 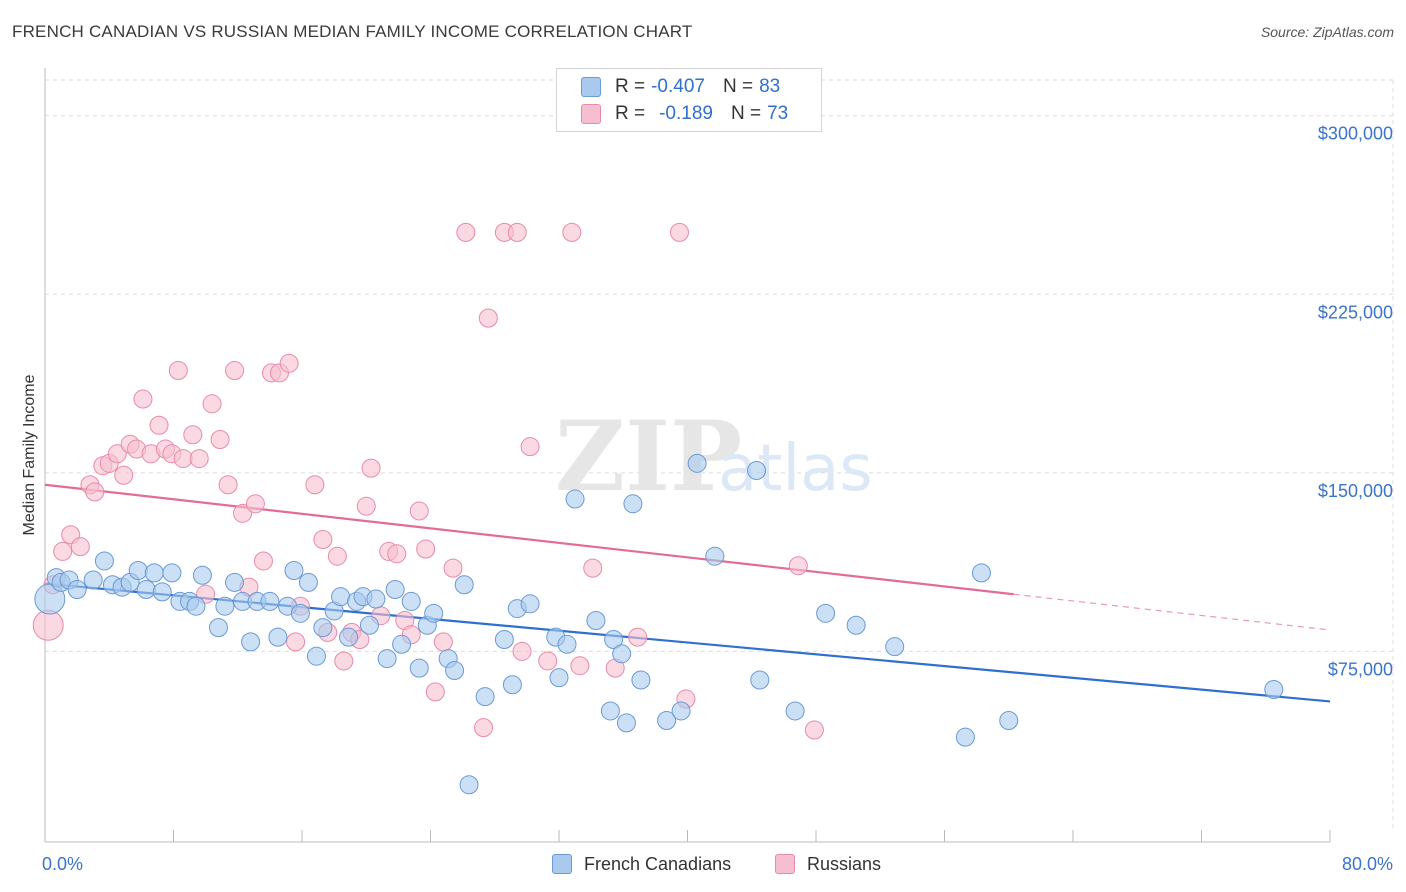 What do you see at coordinates (778, 113) in the screenshot?
I see `russian-n-value: 73` at bounding box center [778, 113].